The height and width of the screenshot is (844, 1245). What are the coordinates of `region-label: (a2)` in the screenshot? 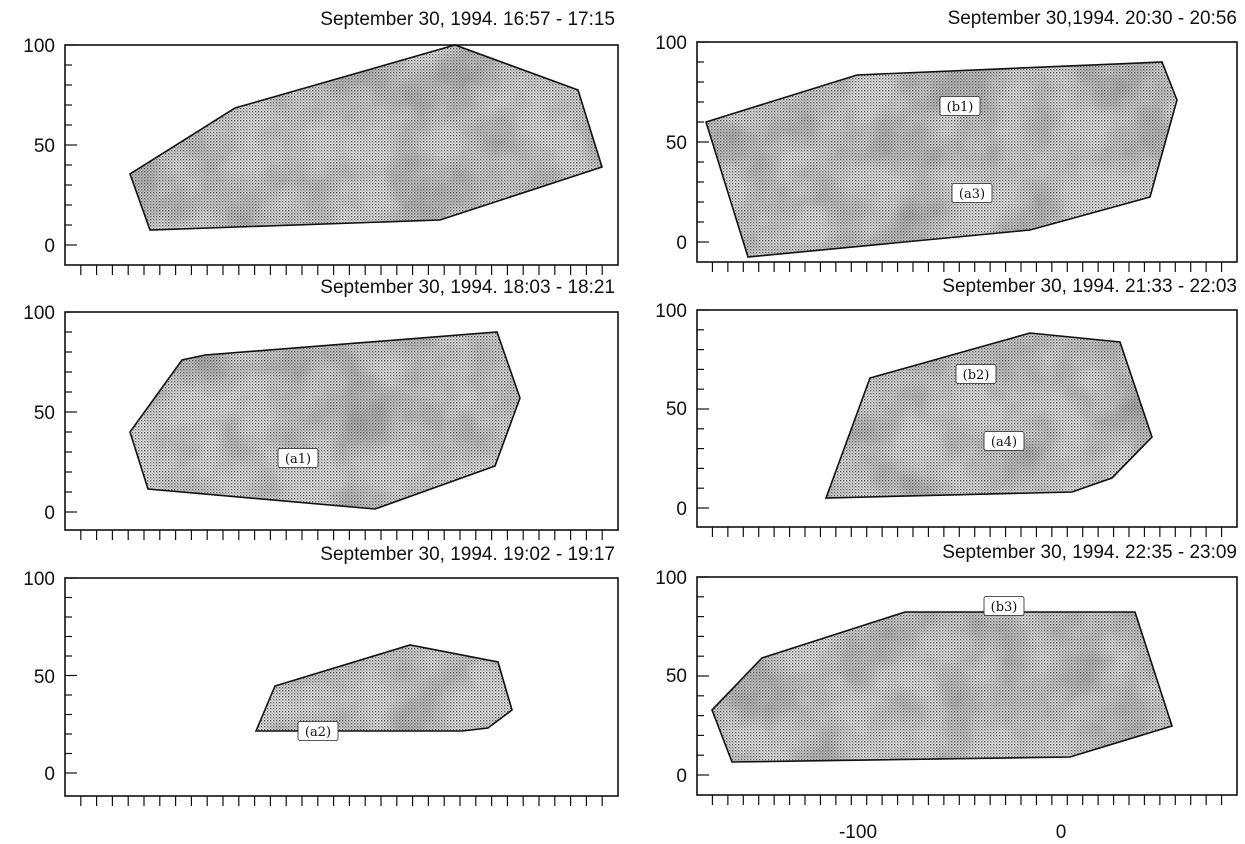 It's located at (318, 732).